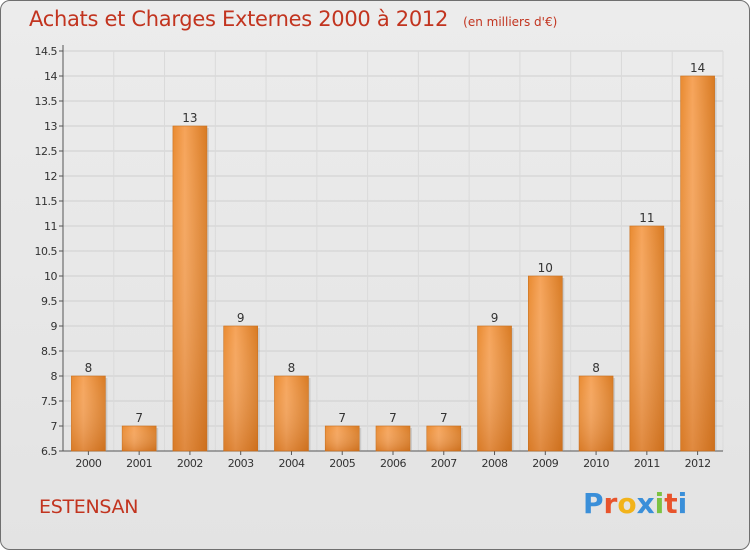  What do you see at coordinates (646, 218) in the screenshot?
I see `data-label: 11` at bounding box center [646, 218].